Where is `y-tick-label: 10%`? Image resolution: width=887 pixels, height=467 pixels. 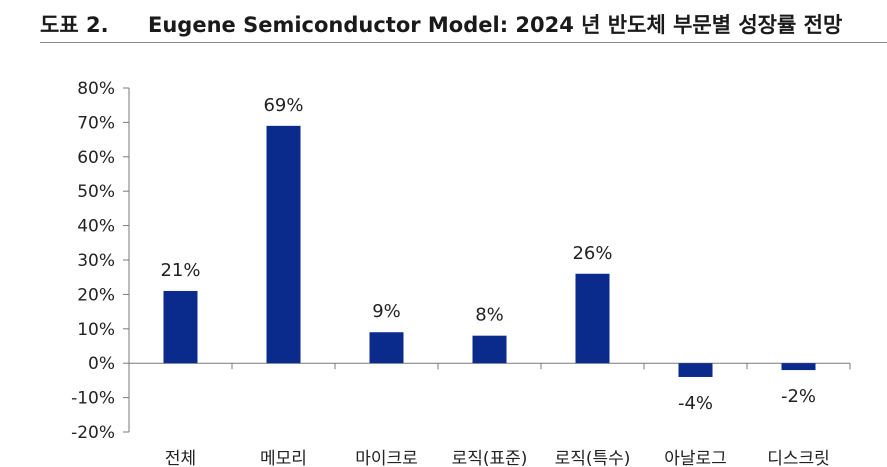
y-tick-label: 10% is located at coordinates (96, 330).